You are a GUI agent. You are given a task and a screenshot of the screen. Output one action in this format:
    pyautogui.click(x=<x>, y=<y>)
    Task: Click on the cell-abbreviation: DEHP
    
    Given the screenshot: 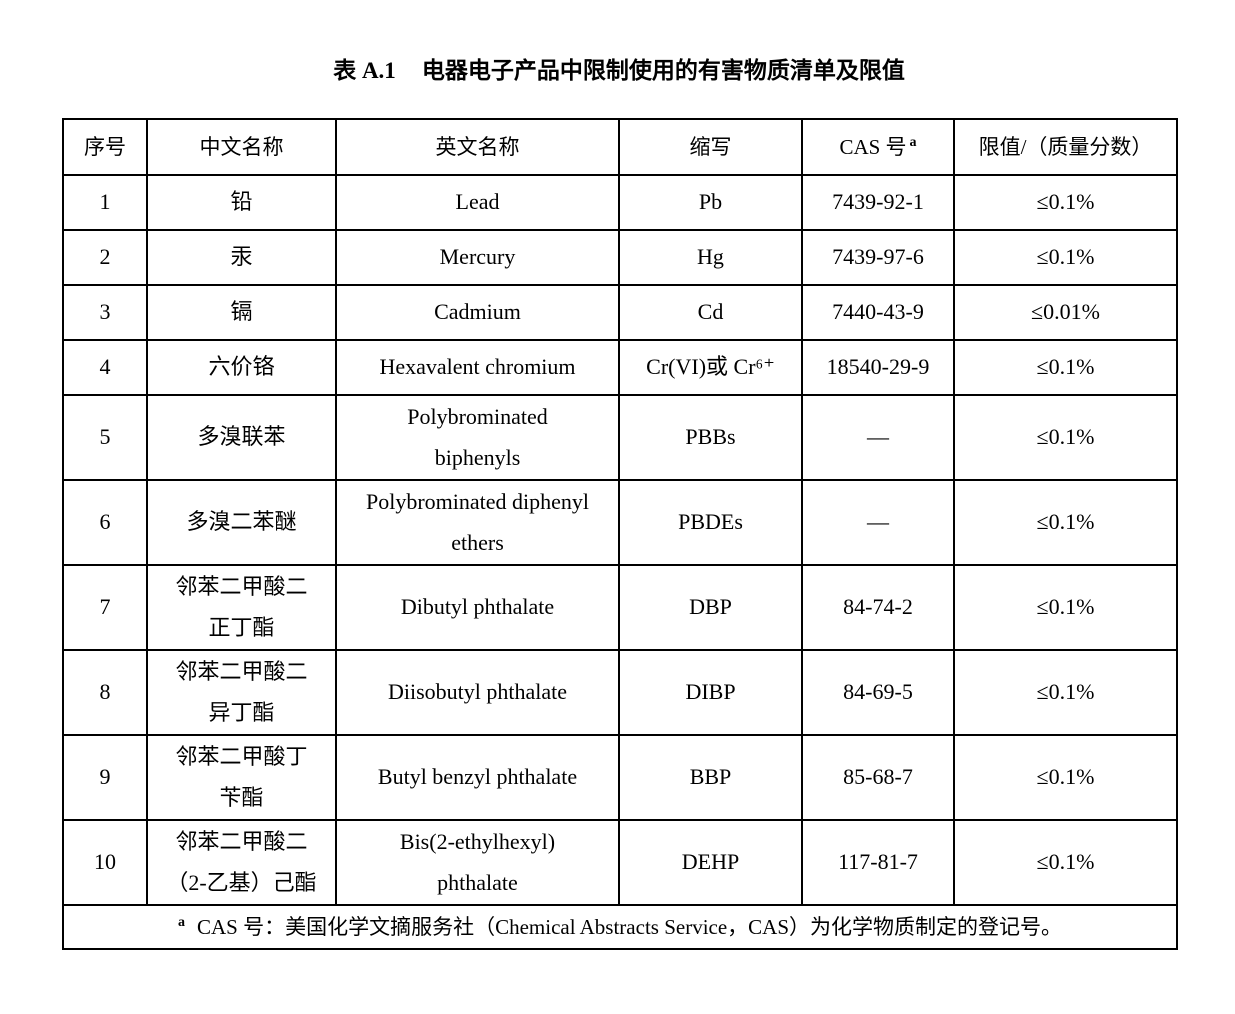 What is the action you would take?
    pyautogui.click(x=710, y=862)
    